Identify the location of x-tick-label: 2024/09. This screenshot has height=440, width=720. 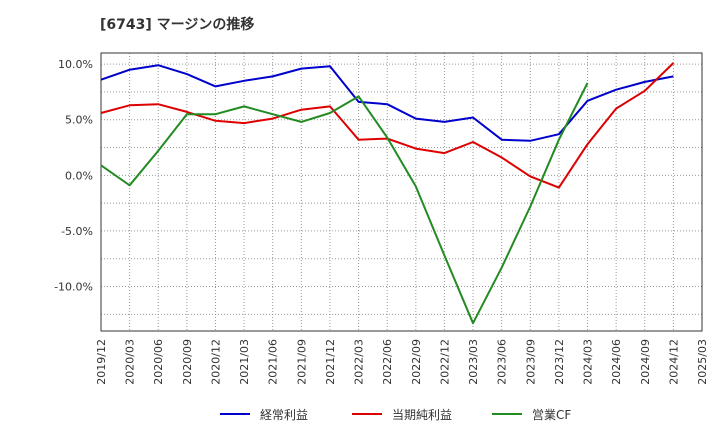
(645, 362).